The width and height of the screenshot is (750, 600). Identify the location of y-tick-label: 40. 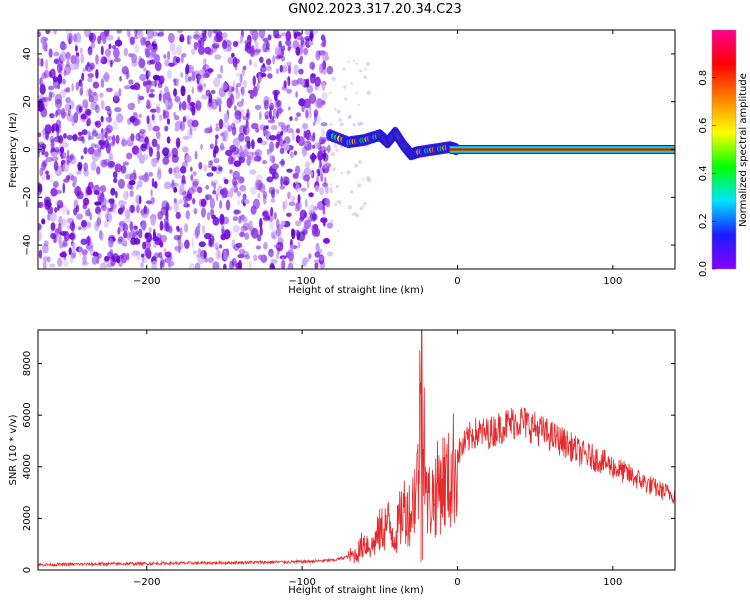
(27, 54).